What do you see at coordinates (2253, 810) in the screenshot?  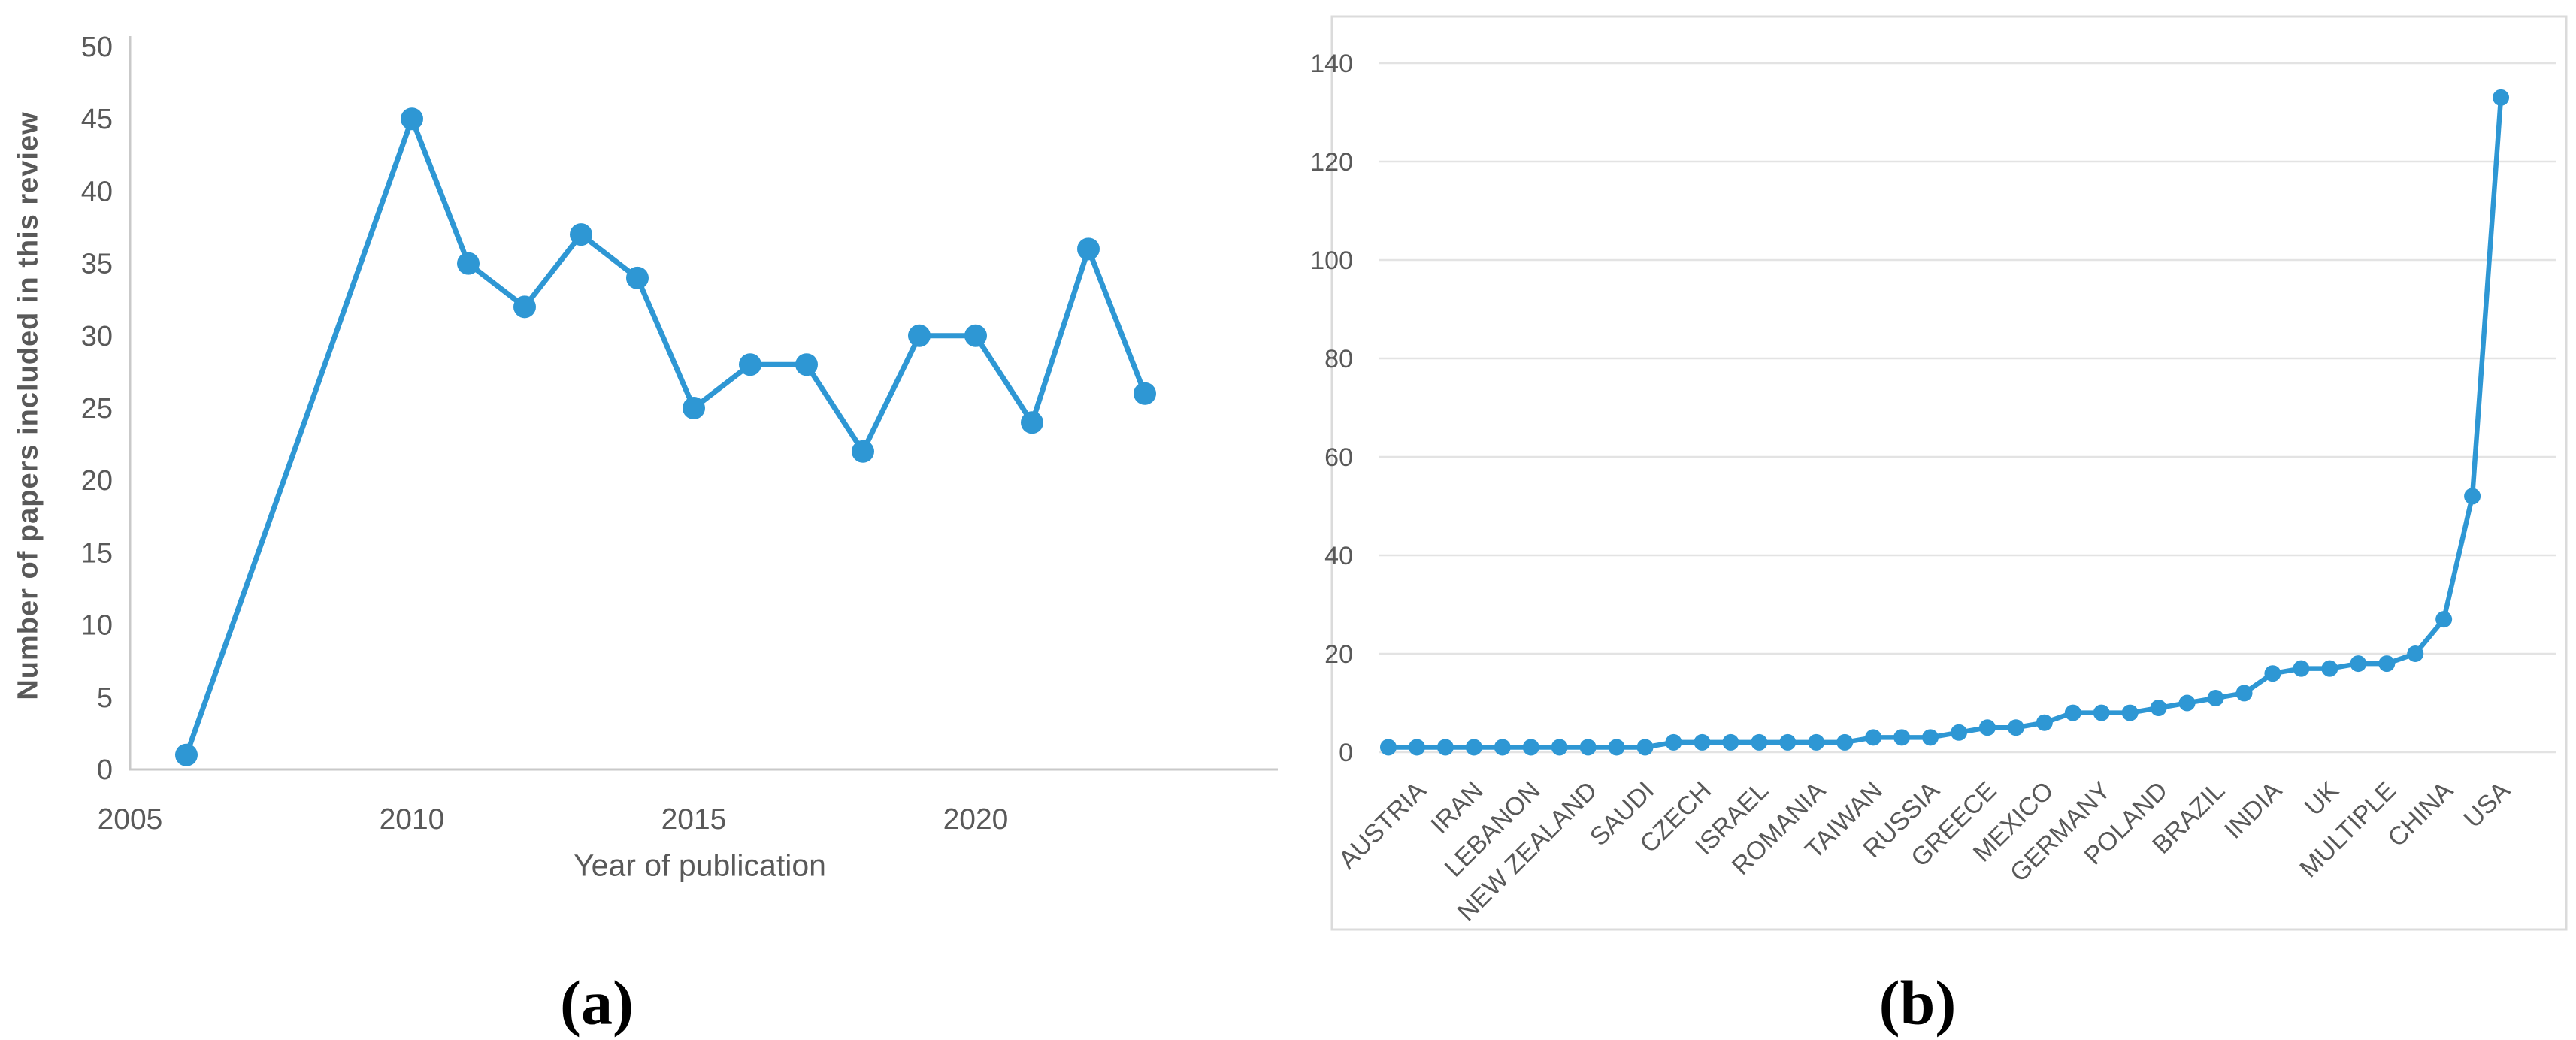 I see `x-category-label: INDIA` at bounding box center [2253, 810].